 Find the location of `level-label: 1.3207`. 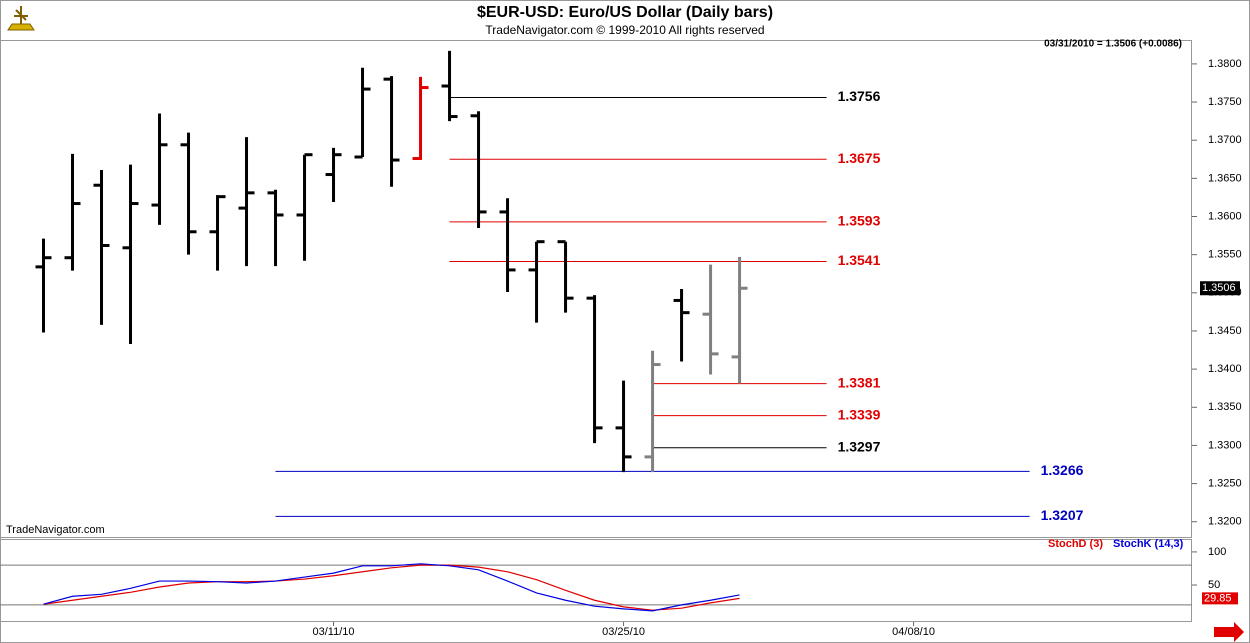

level-label: 1.3207 is located at coordinates (1062, 515).